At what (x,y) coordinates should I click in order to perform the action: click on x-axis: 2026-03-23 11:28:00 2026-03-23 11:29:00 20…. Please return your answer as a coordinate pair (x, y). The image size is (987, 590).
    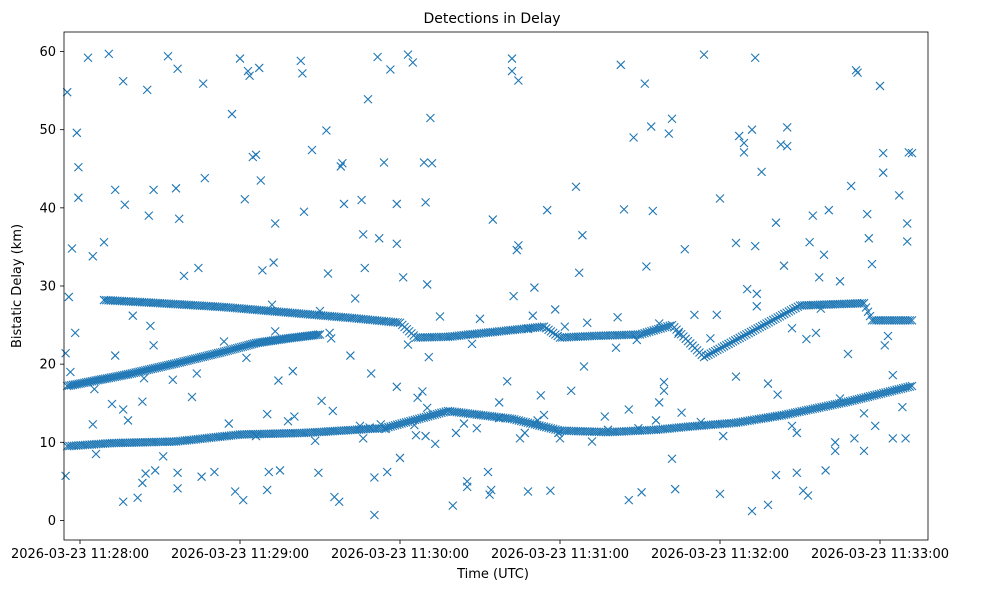
    Looking at the image, I should click on (480, 551).